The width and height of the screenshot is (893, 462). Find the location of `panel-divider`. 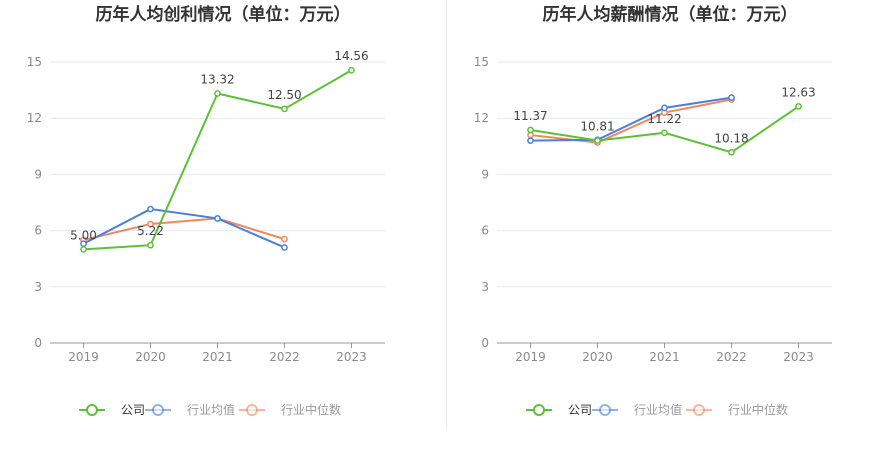

panel-divider is located at coordinates (446, 215).